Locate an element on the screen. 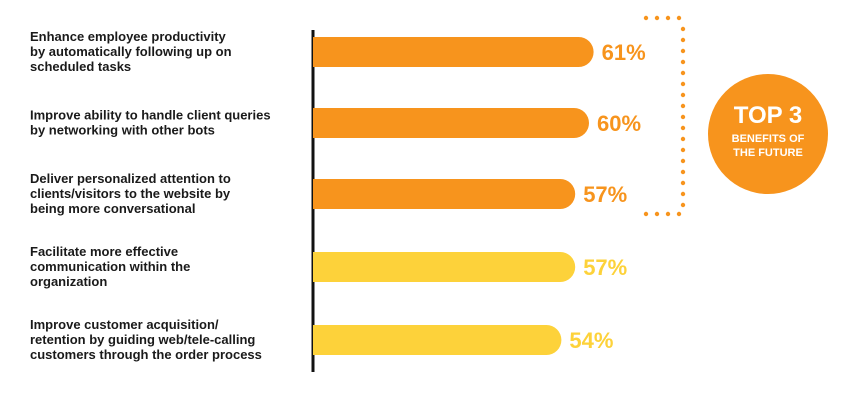  badge-subtitle-line-2: THE FUTURE is located at coordinates (768, 153).